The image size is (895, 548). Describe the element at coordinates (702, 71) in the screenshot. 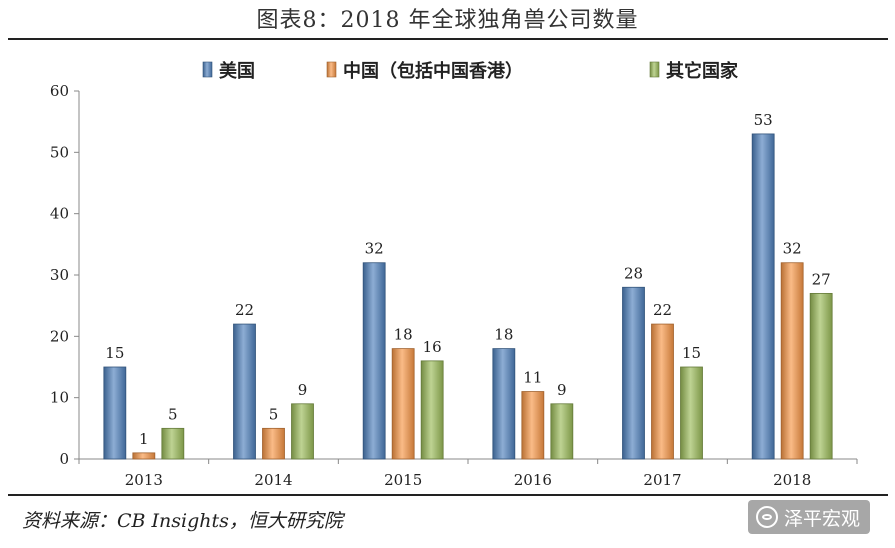

I see `legend-label: 其它国家` at that location.